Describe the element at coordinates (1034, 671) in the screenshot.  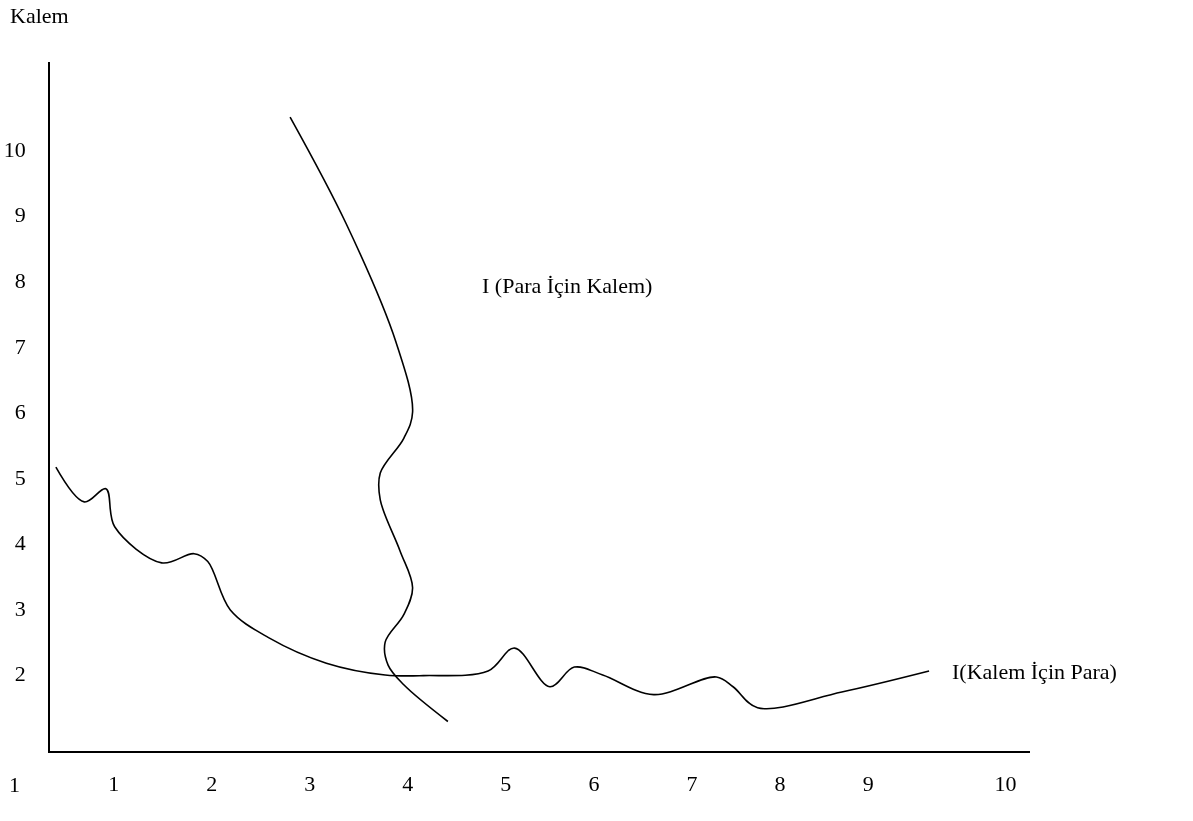
I see `annotation: I(Kalem İçin Para)` at that location.